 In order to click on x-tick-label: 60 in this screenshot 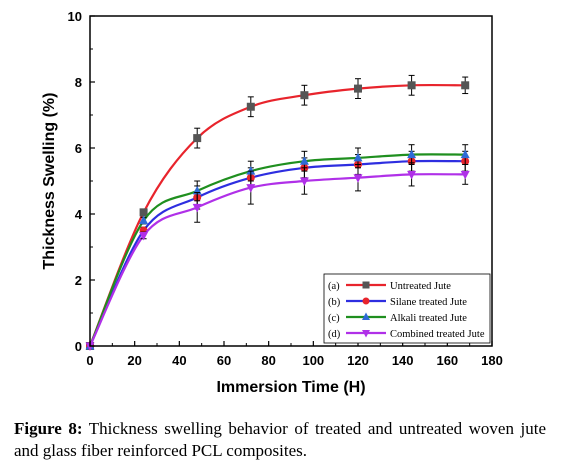, I will do `click(224, 360)`.